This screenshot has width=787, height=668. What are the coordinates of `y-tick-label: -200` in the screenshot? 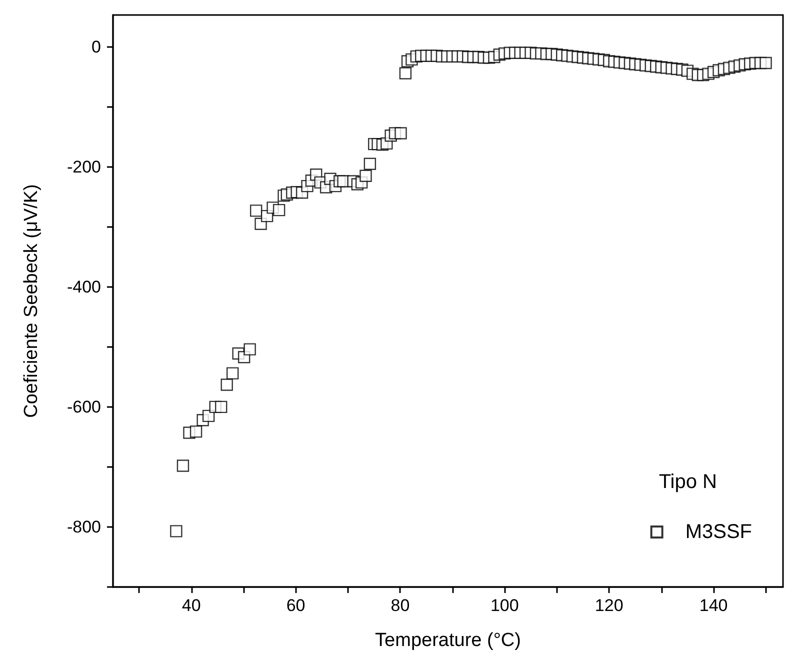 It's located at (83, 166).